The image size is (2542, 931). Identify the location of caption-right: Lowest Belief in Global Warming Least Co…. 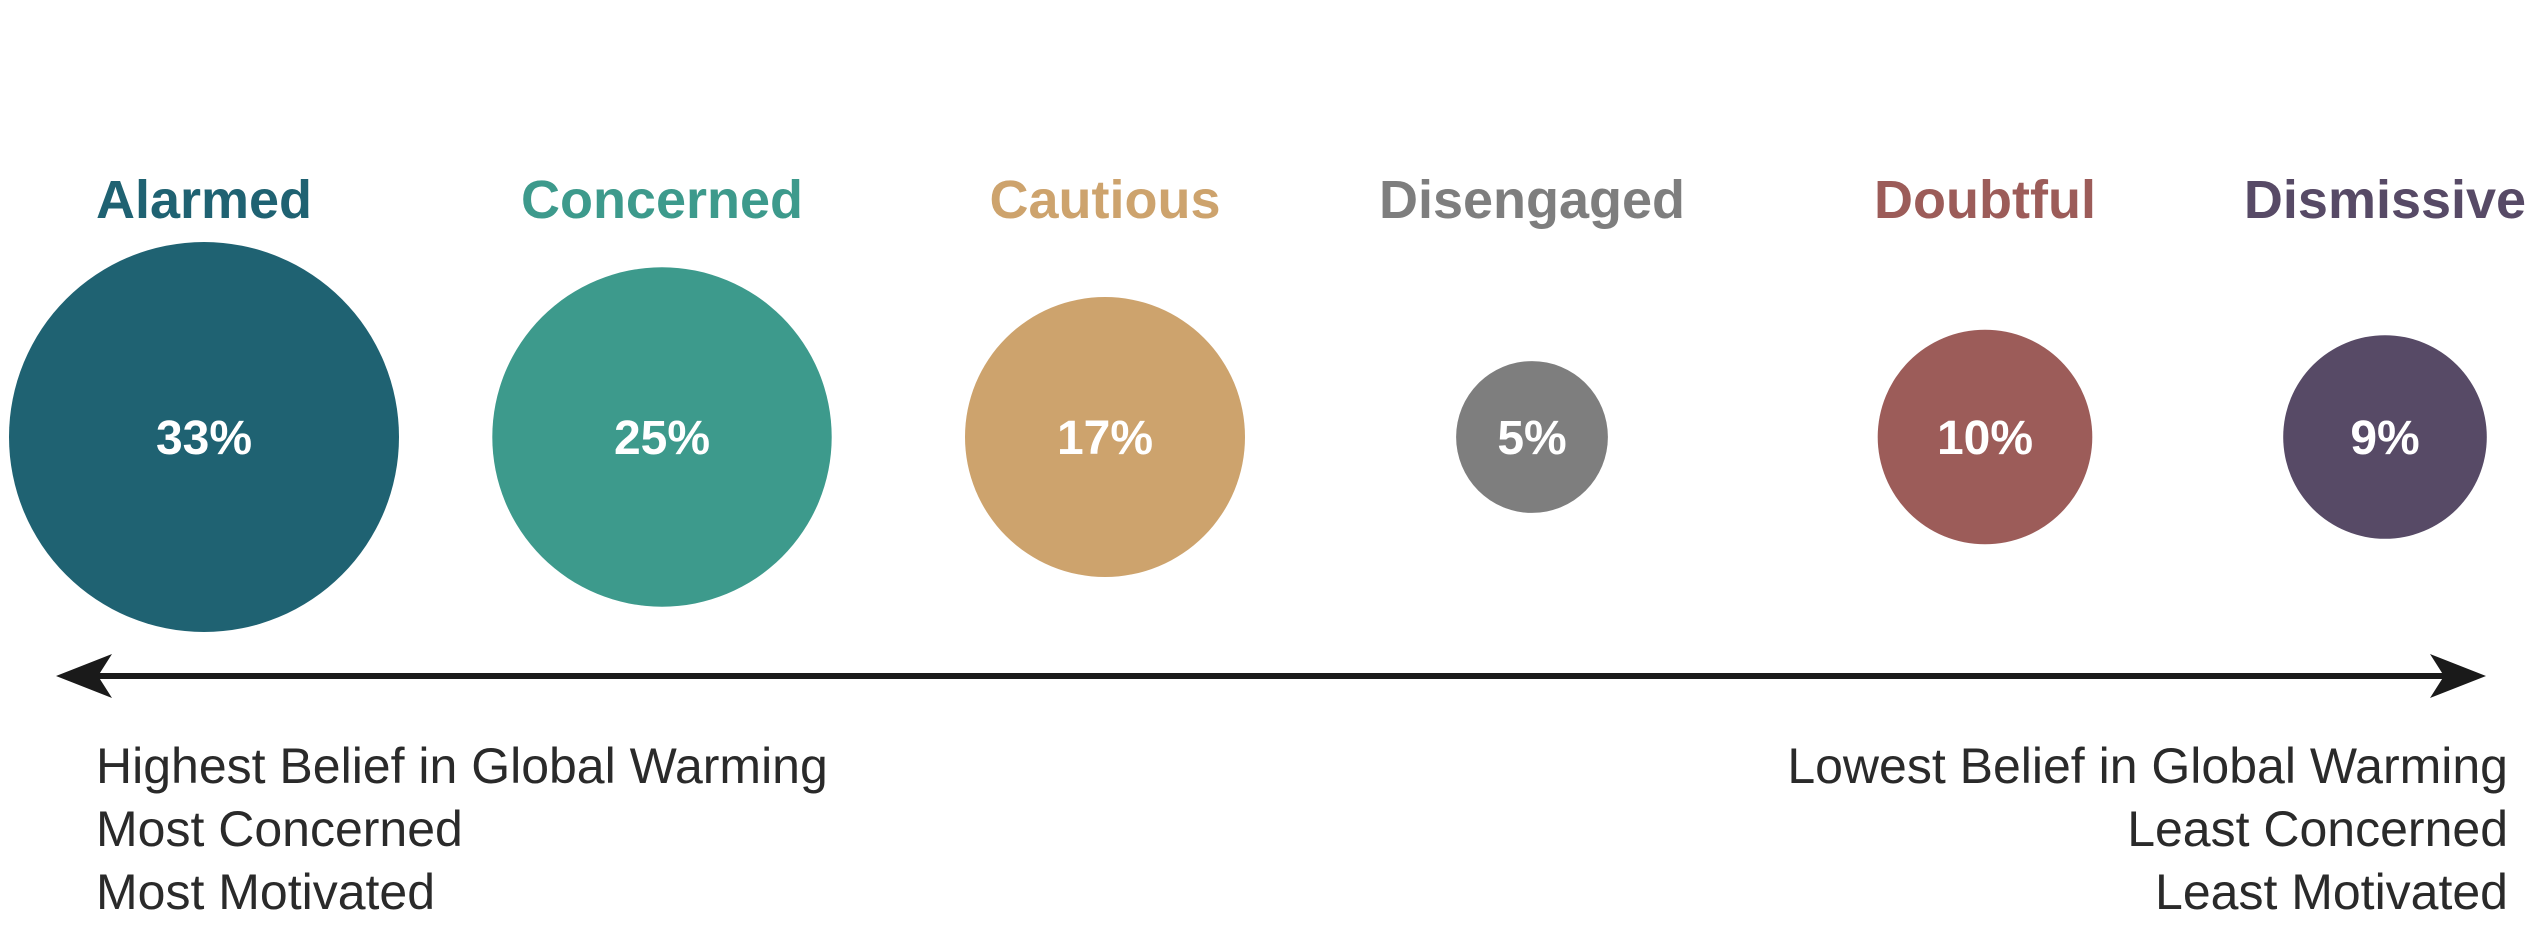
(2147, 829).